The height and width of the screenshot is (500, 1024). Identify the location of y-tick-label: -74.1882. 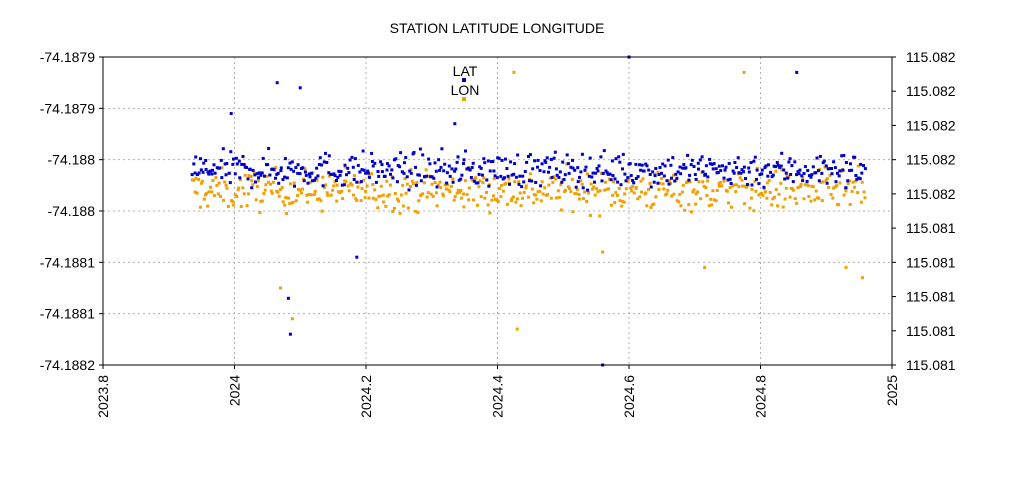
(67, 365).